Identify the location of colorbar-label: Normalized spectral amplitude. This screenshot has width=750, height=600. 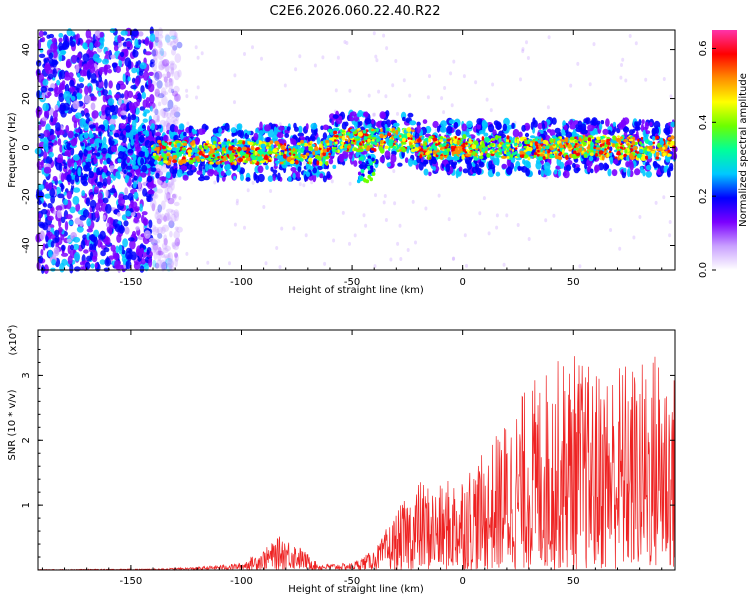
(743, 150).